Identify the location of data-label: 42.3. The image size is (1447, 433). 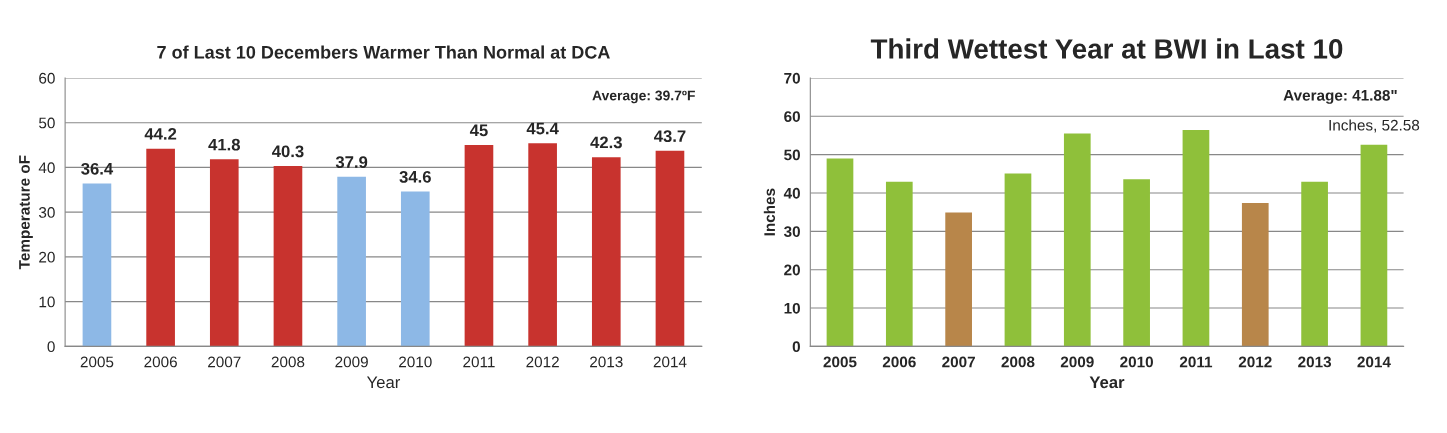
(606, 142).